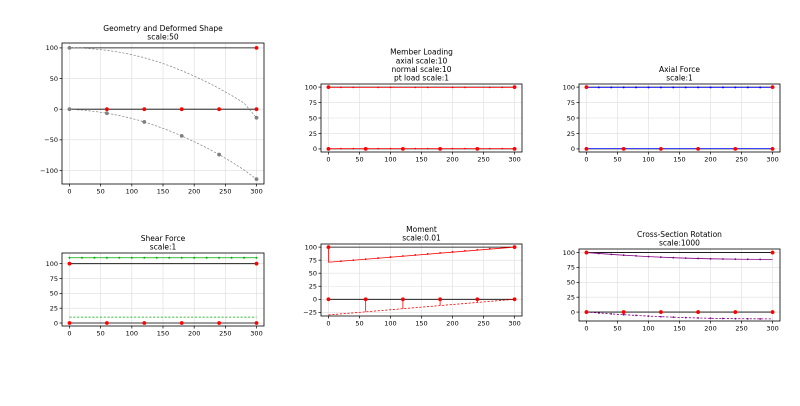  What do you see at coordinates (679, 69) in the screenshot?
I see `chart-title-line: Axial Force` at bounding box center [679, 69].